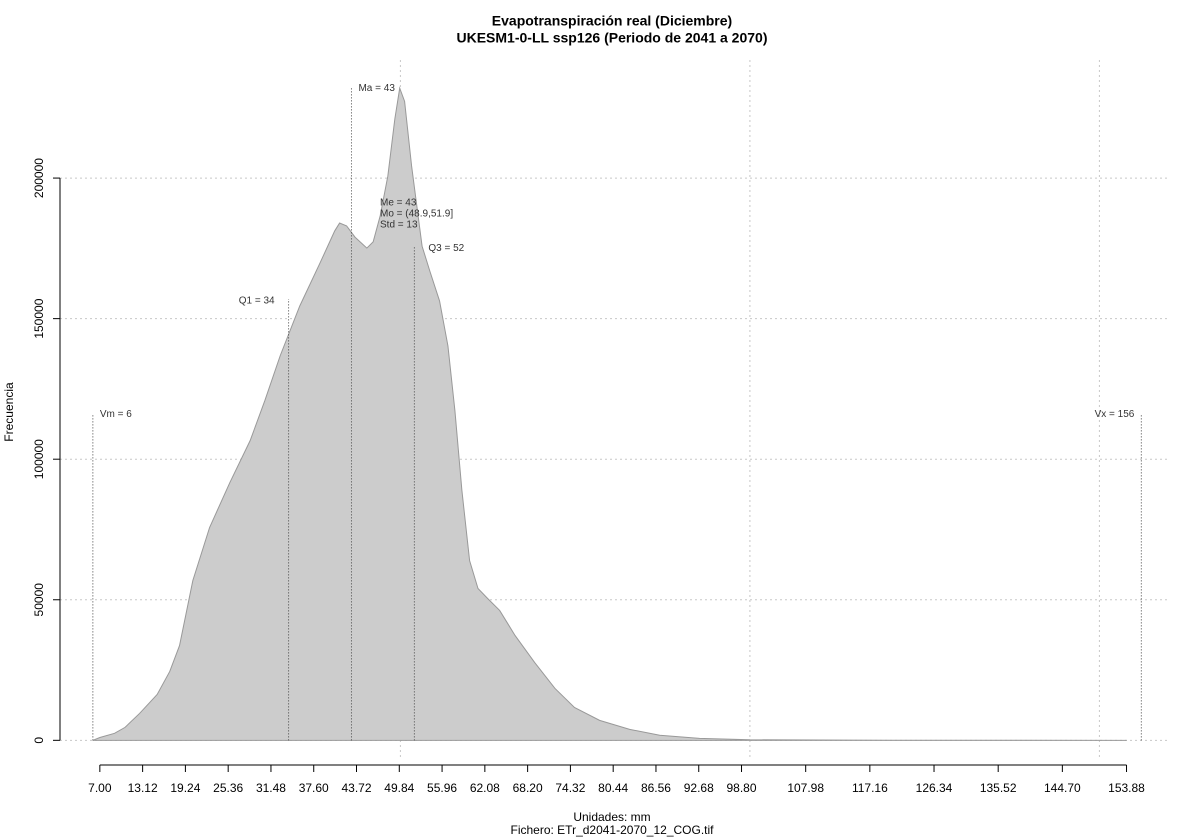  What do you see at coordinates (699, 788) in the screenshot?
I see `x-tick-label: 92.68` at bounding box center [699, 788].